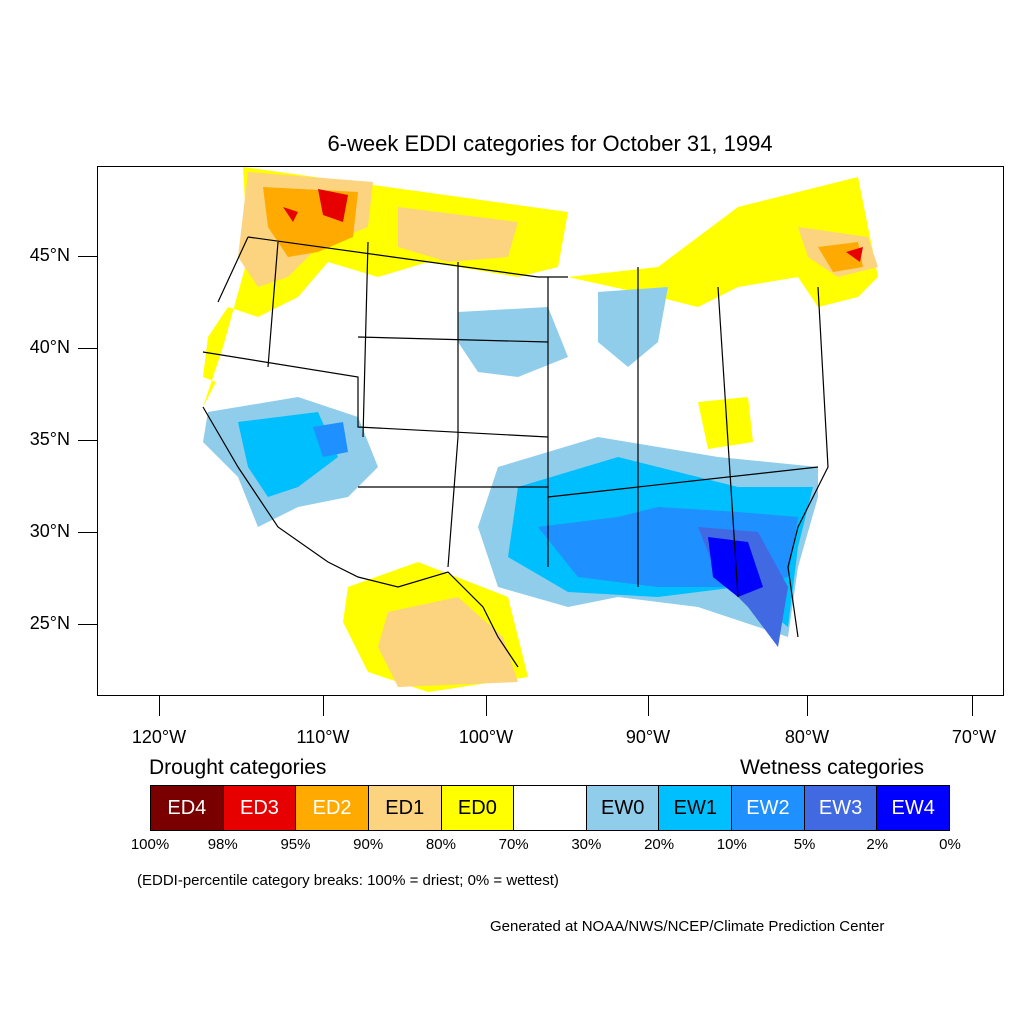 The width and height of the screenshot is (1024, 1024). What do you see at coordinates (478, 808) in the screenshot?
I see `legend-box-ed0: ED0` at bounding box center [478, 808].